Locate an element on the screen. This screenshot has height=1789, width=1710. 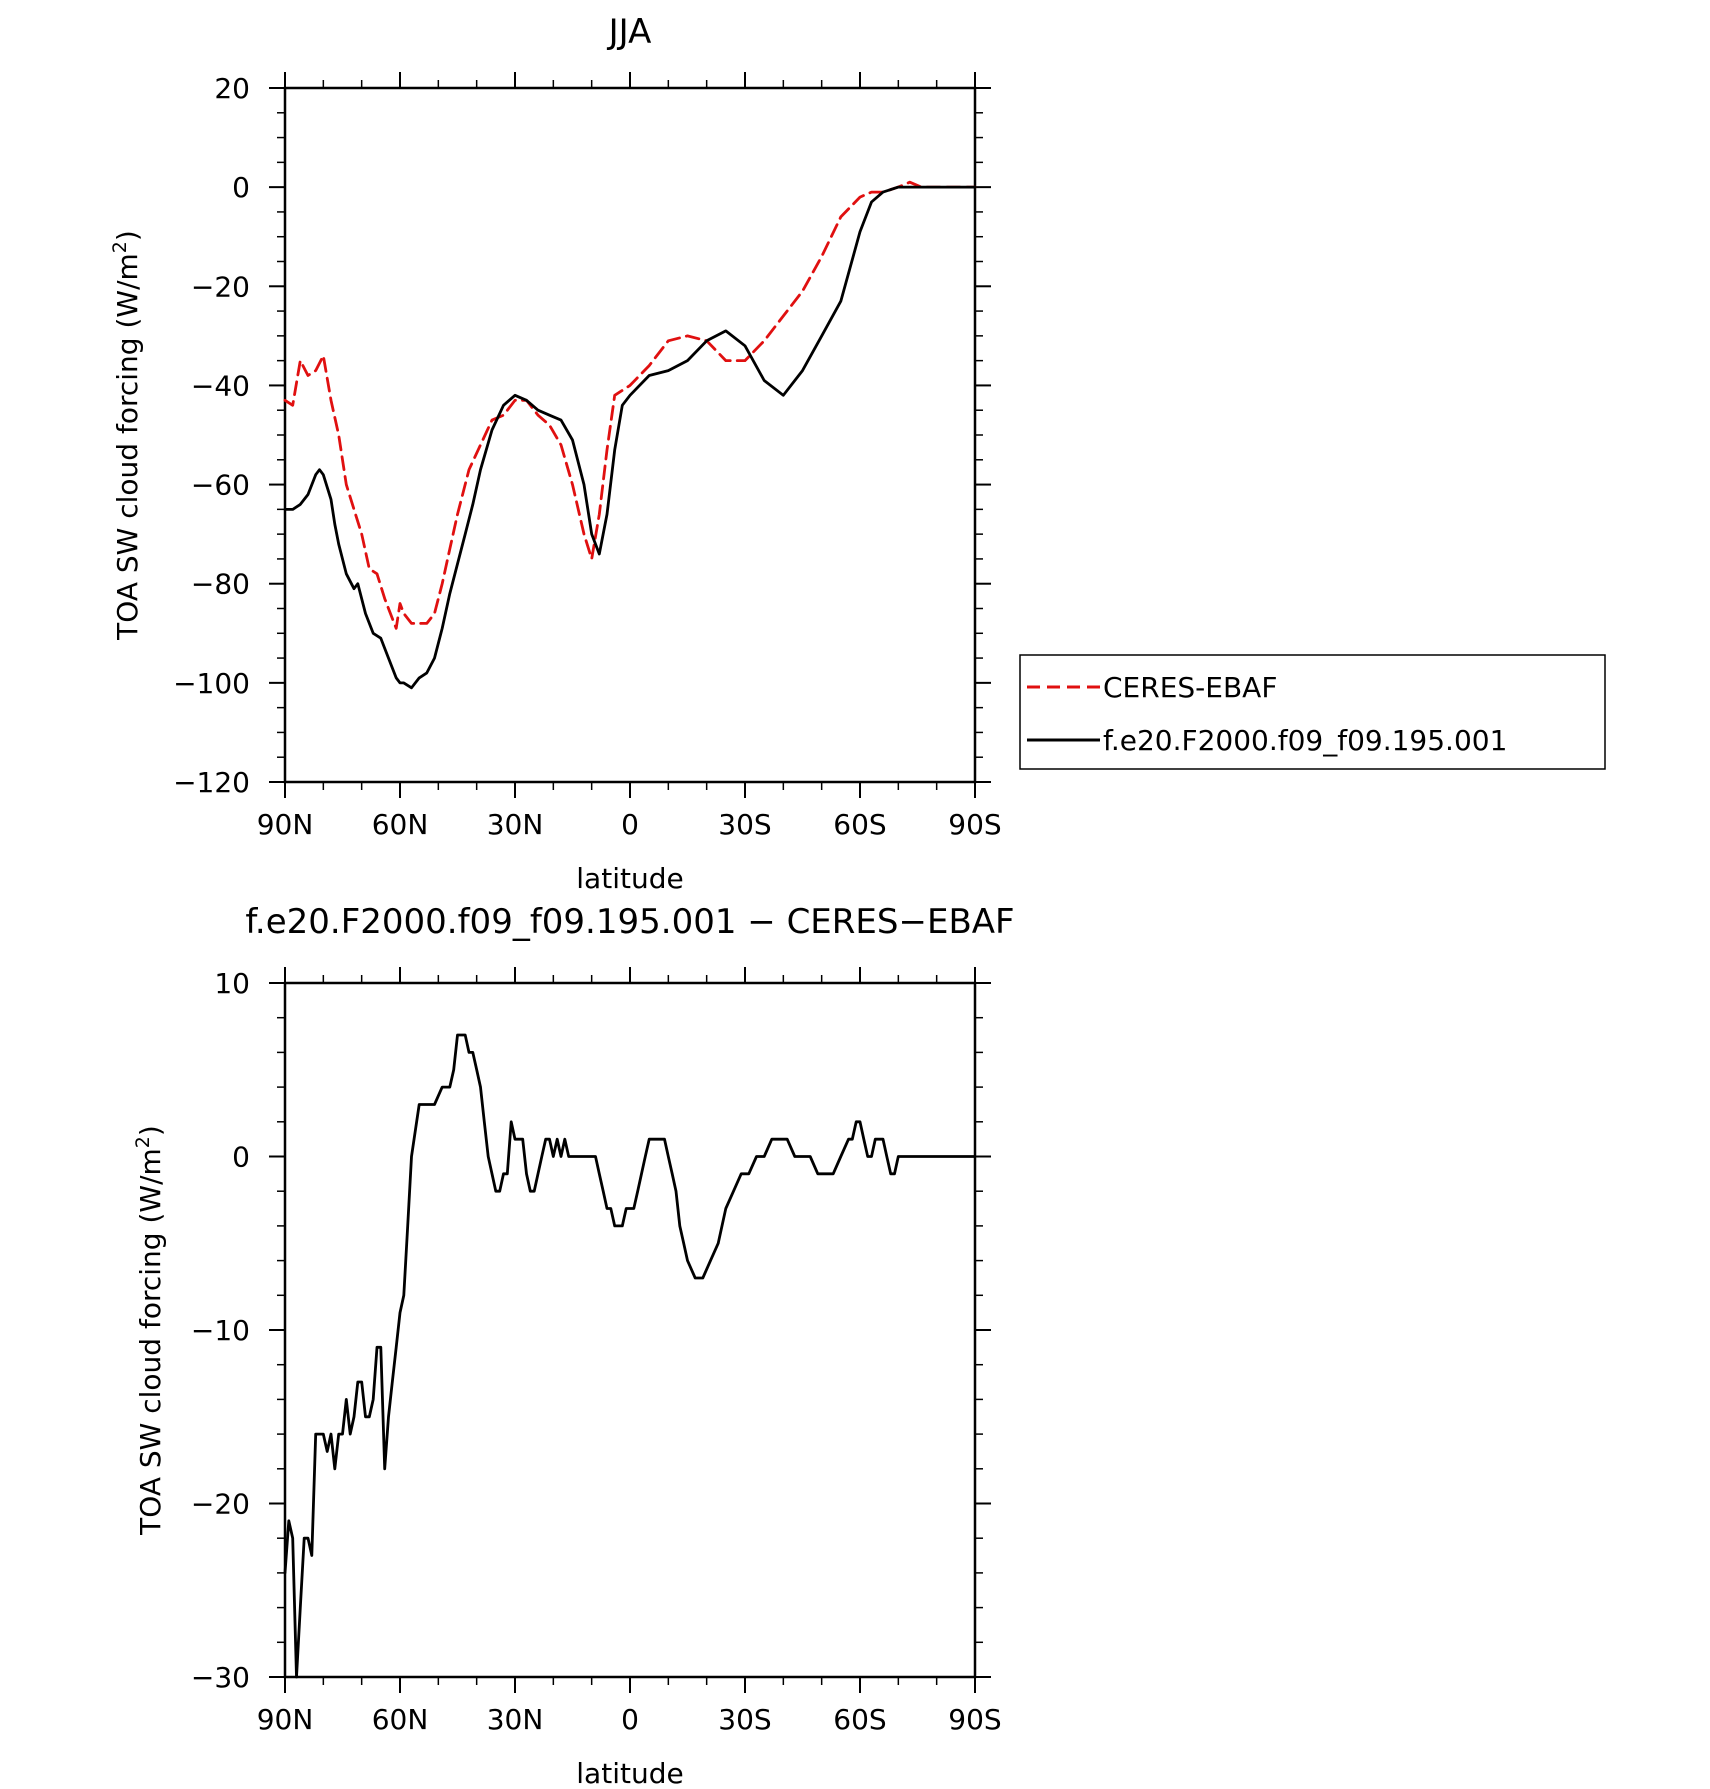
chart-title: f.e20.F2000.f09_f09.195.001 − CERES−EBAF is located at coordinates (629, 922).